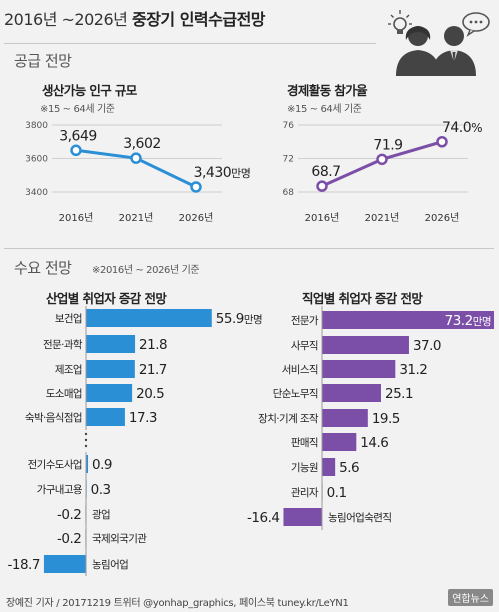  I want to click on value-label: 14.6, so click(374, 443).